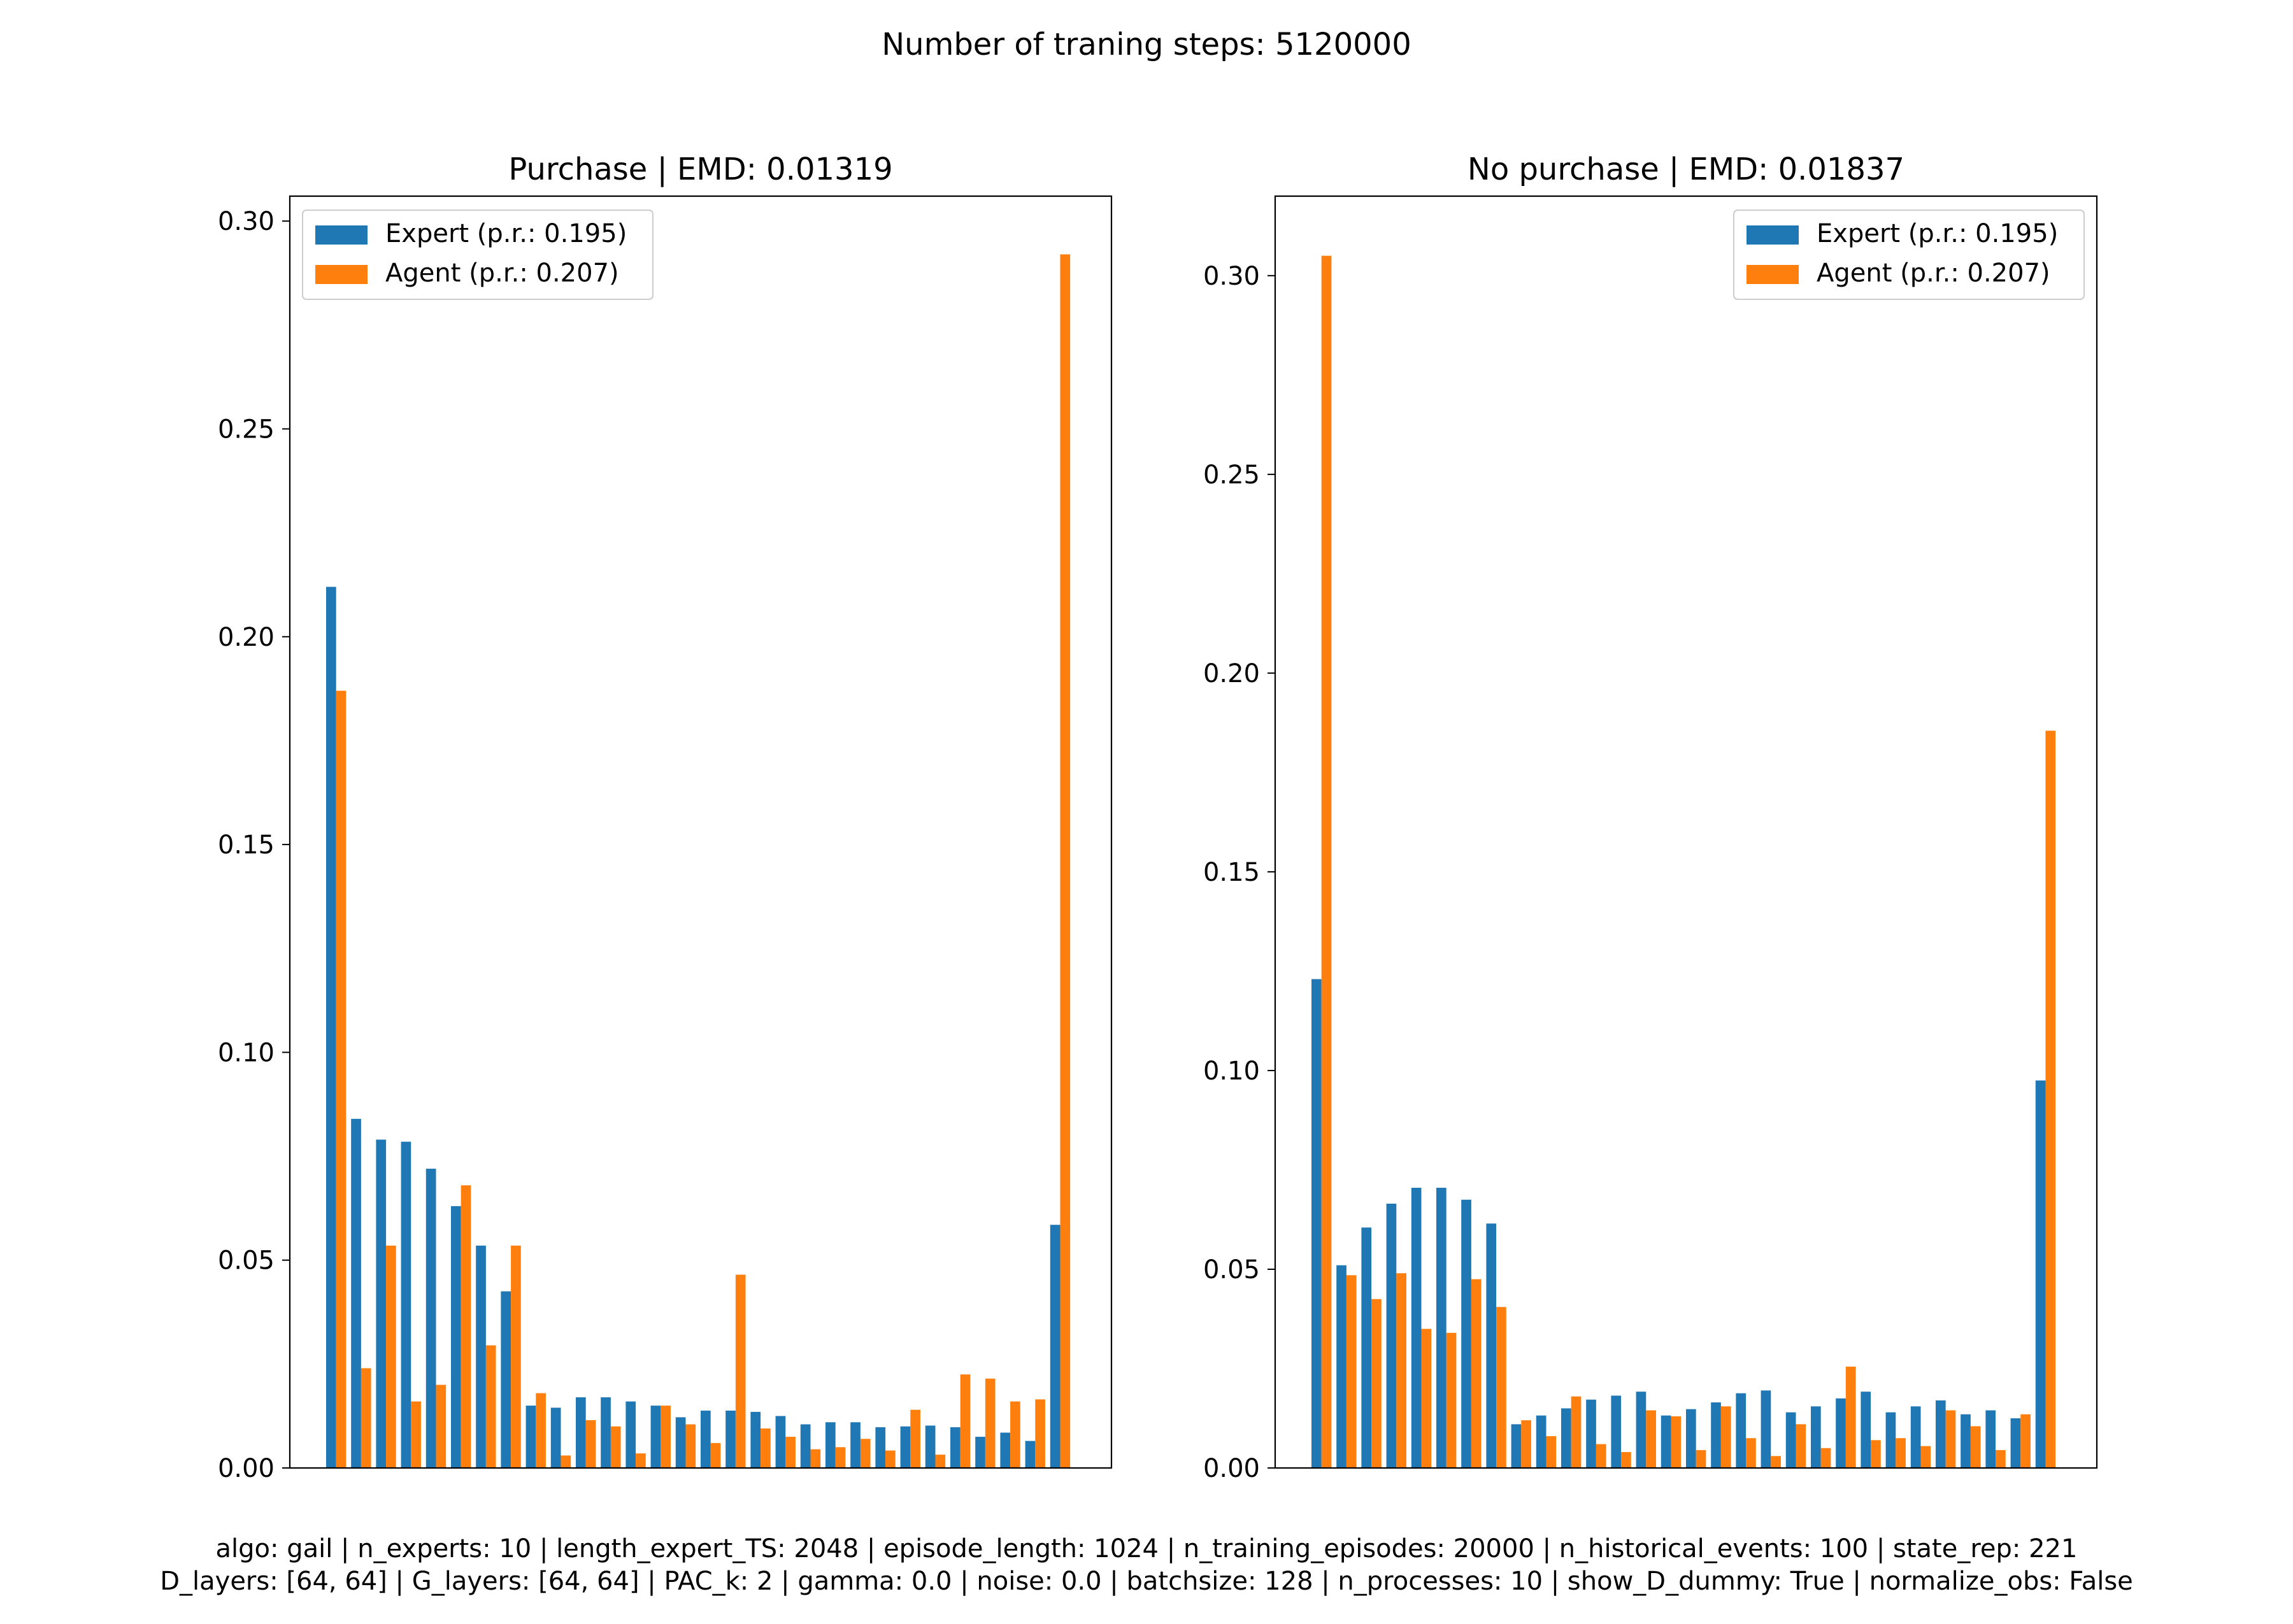  What do you see at coordinates (1773, 235) in the screenshot?
I see `legend-swatch-expert` at bounding box center [1773, 235].